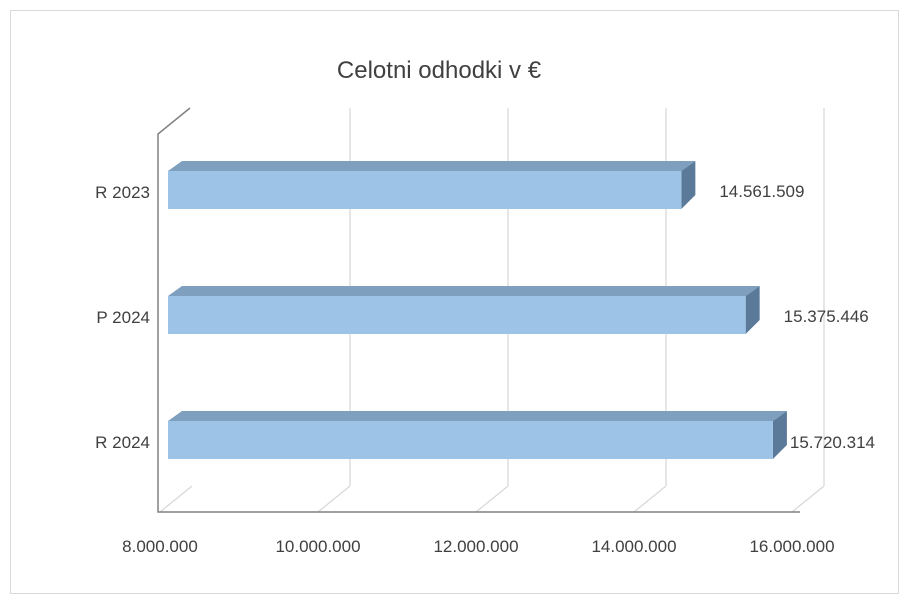 This screenshot has height=607, width=912. What do you see at coordinates (826, 316) in the screenshot?
I see `data-label: 15.375.446` at bounding box center [826, 316].